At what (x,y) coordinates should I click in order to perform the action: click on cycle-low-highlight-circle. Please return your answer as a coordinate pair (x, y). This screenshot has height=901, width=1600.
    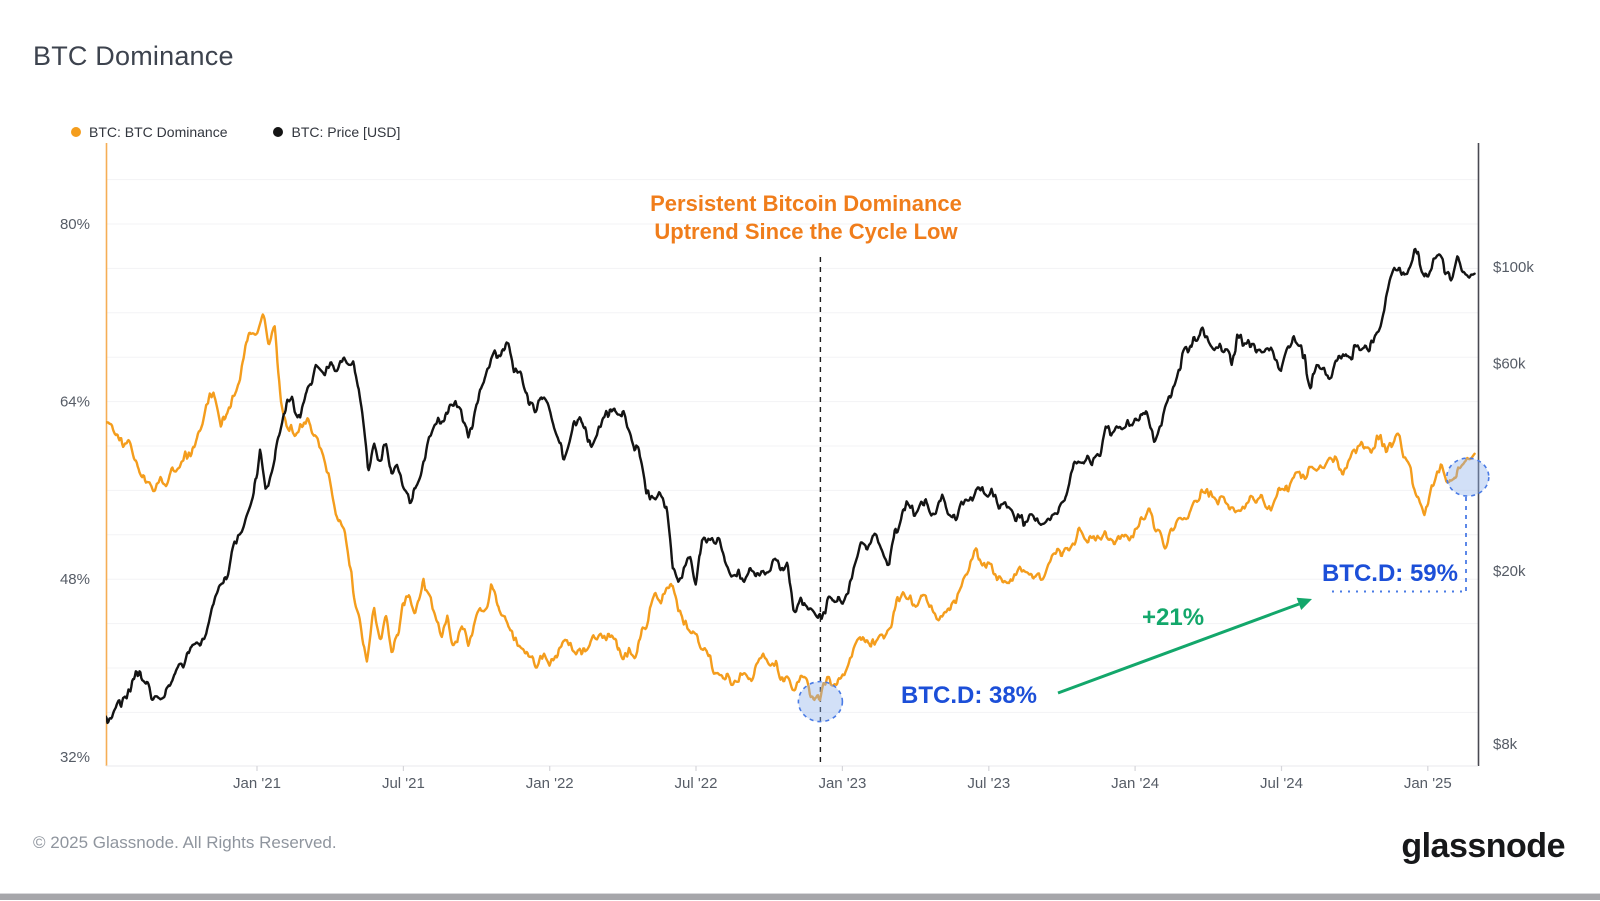
    Looking at the image, I should click on (820, 701).